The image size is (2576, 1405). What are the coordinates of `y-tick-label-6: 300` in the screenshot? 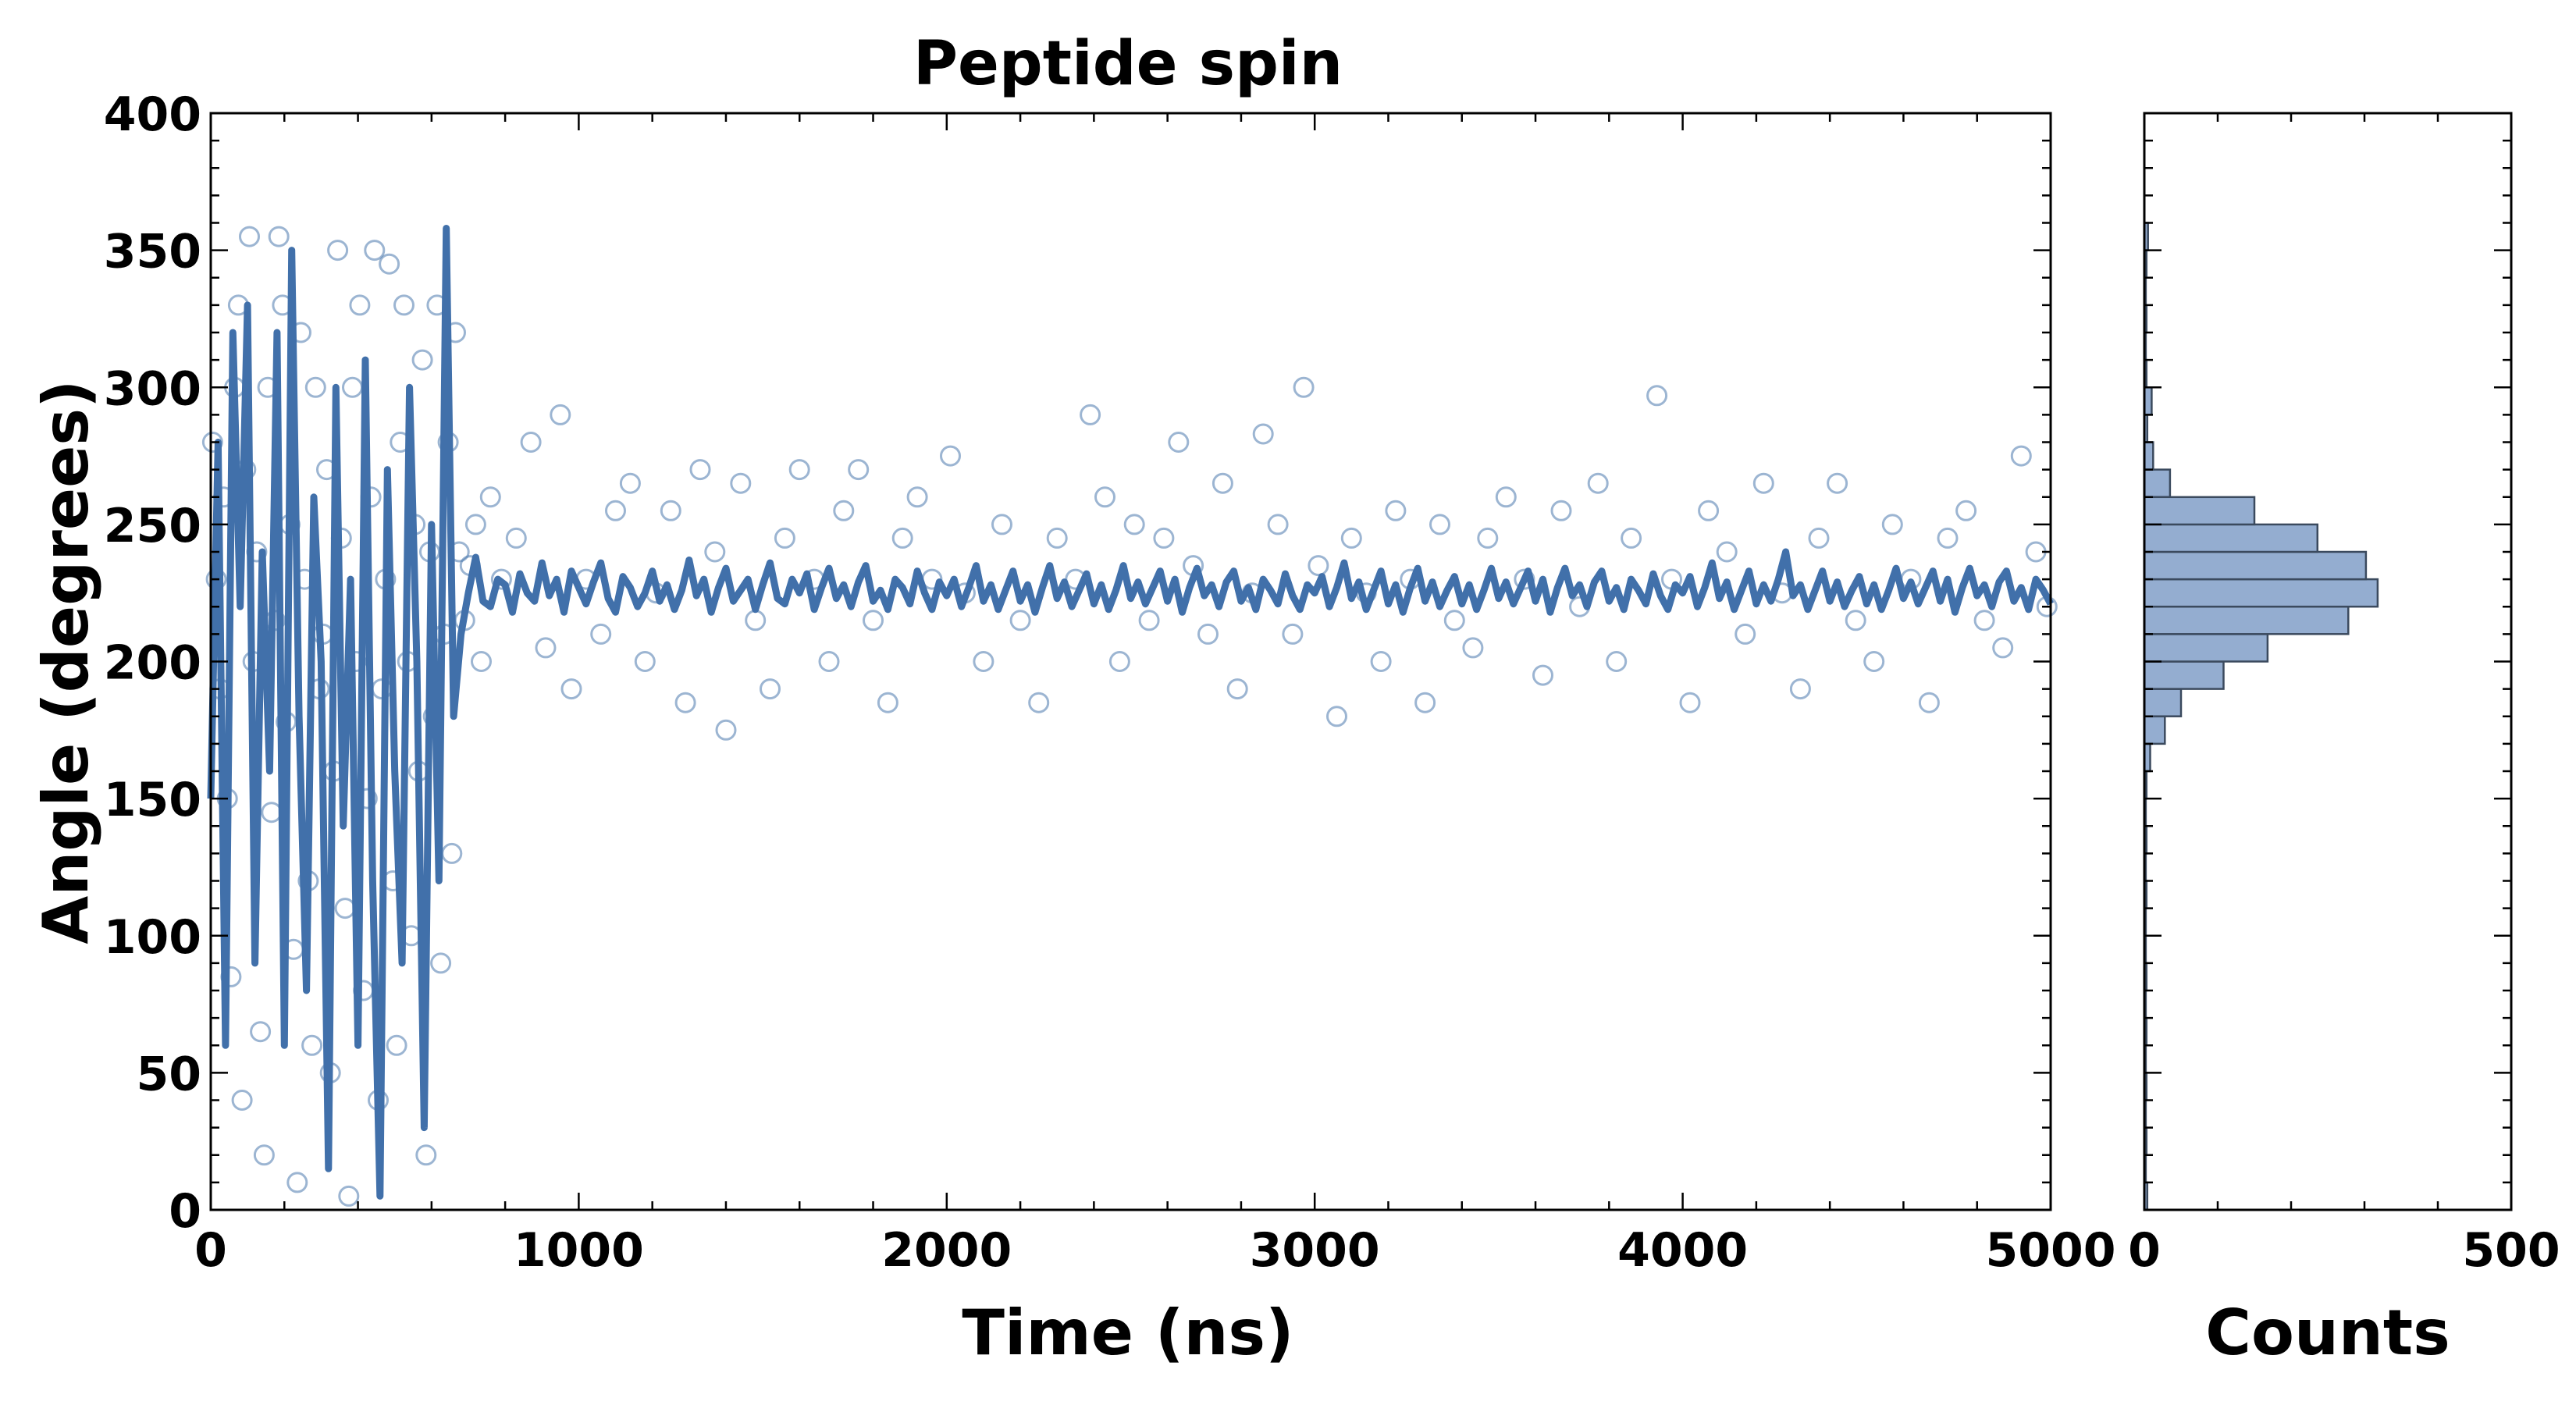 It's located at (152, 389).